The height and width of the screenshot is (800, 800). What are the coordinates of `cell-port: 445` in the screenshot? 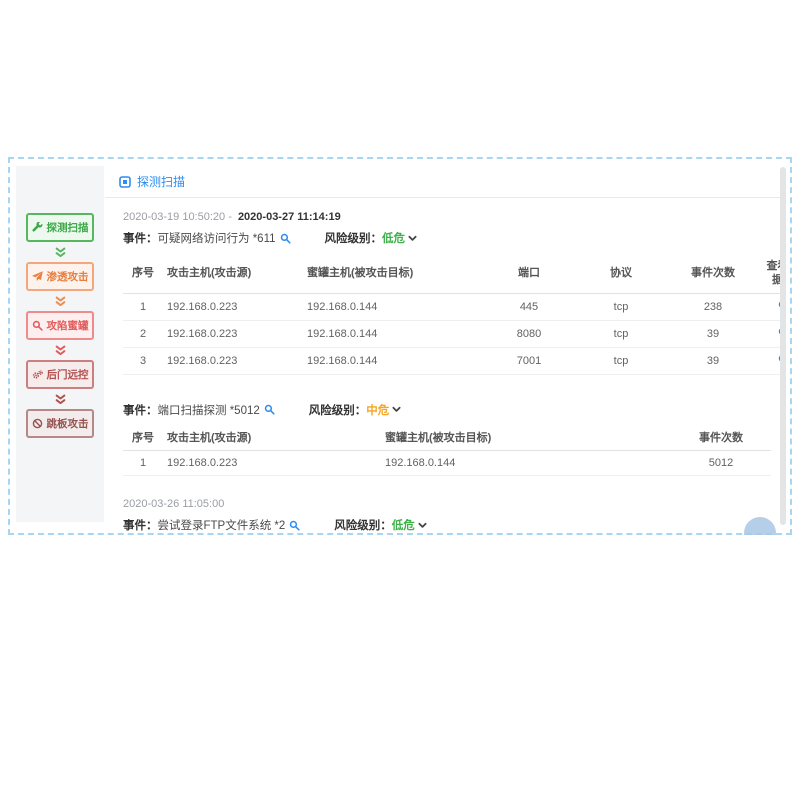 It's located at (529, 307).